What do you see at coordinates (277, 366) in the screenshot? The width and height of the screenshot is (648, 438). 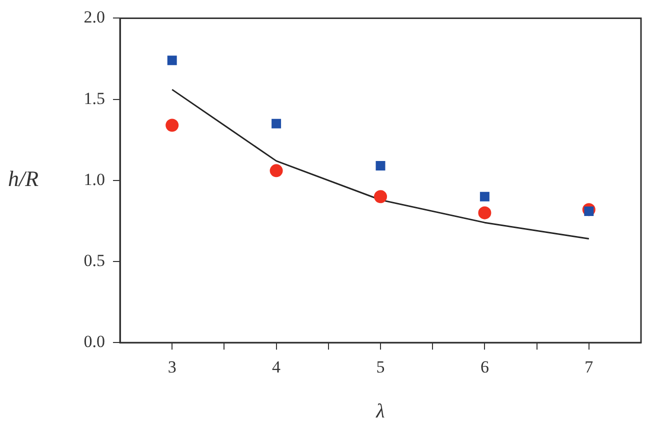 I see `x-tick-label: 4` at bounding box center [277, 366].